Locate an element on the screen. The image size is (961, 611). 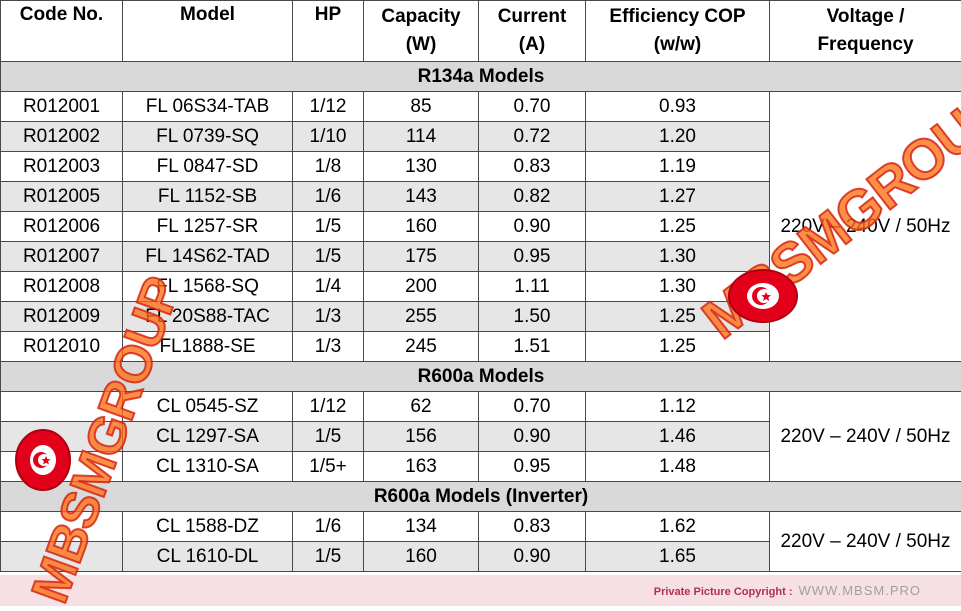
section-title: R134a Models is located at coordinates (481, 77).